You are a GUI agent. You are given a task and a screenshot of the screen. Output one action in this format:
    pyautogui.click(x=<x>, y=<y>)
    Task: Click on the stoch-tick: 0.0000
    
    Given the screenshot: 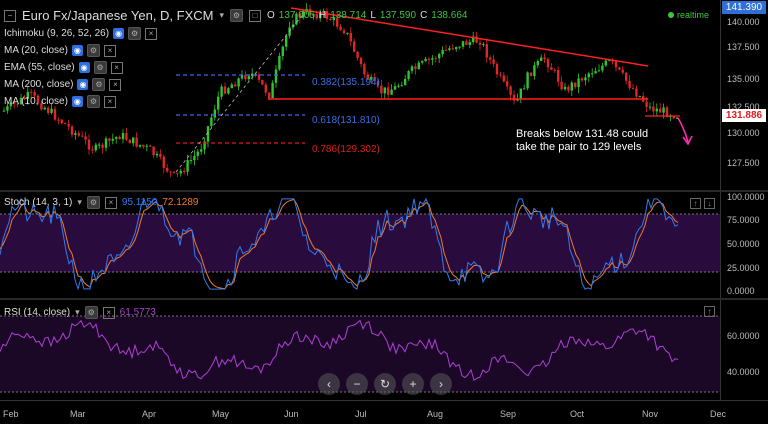 What is the action you would take?
    pyautogui.click(x=741, y=291)
    